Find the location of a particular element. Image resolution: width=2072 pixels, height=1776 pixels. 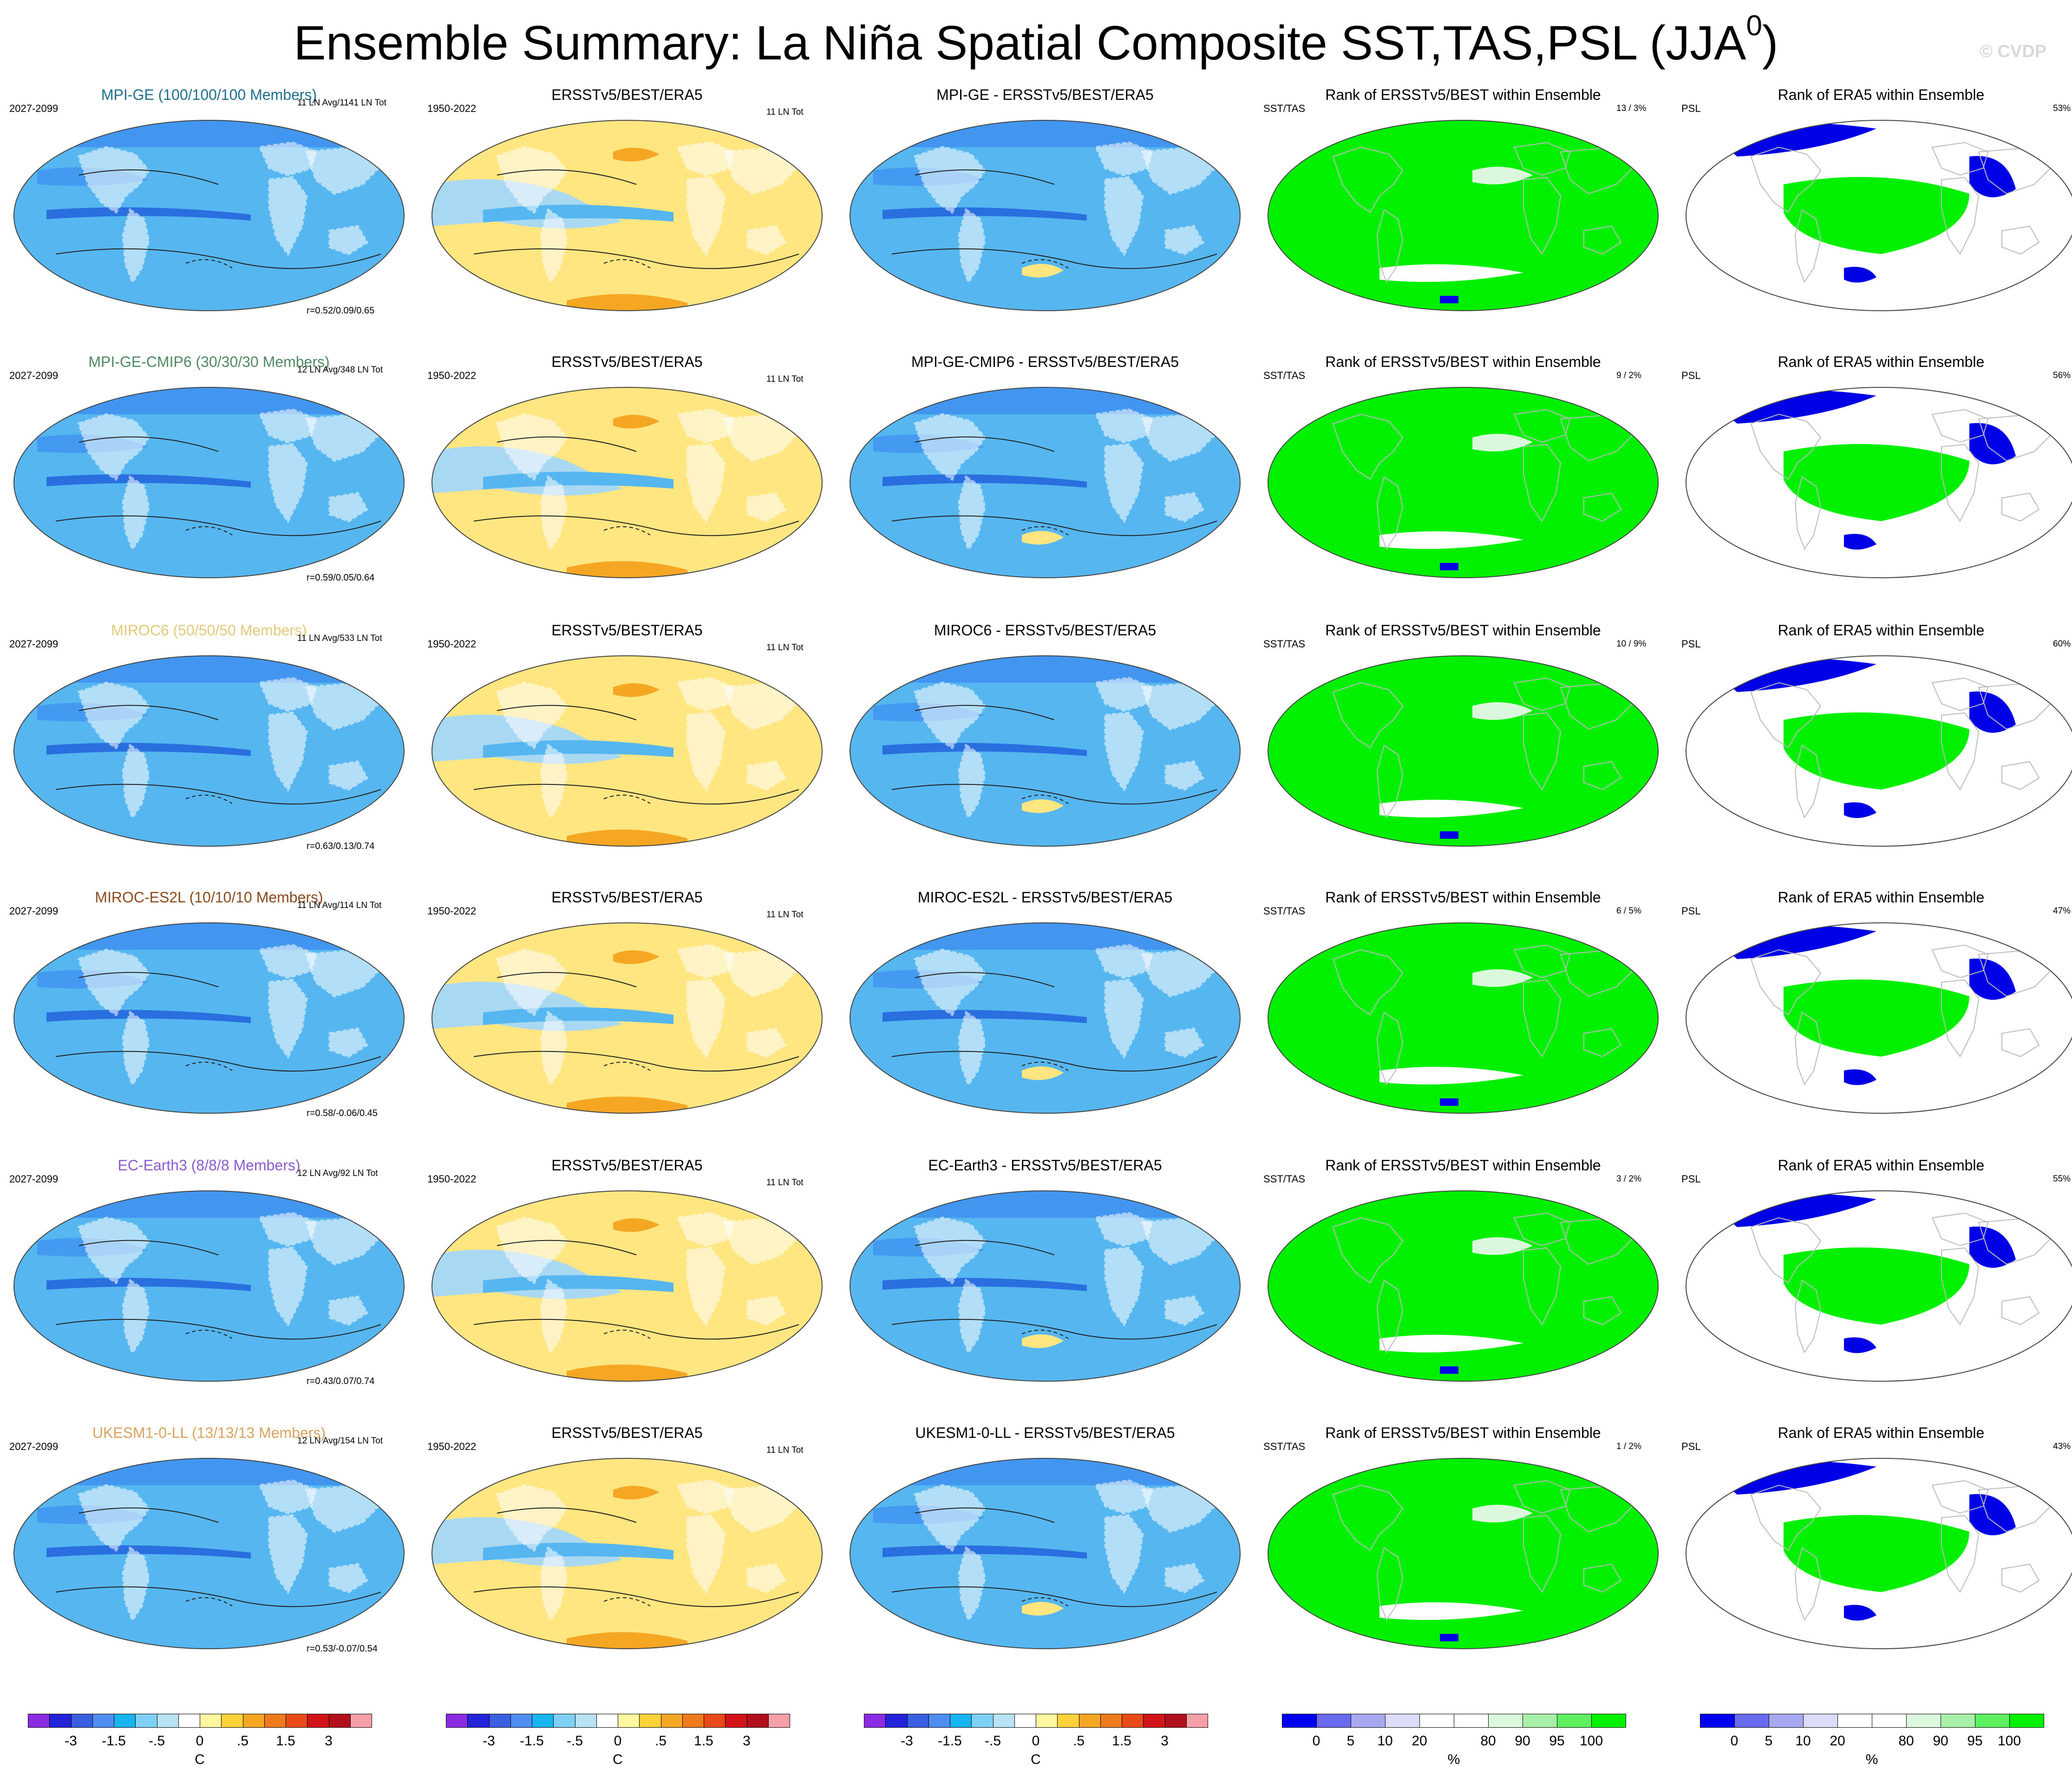

model-map is located at coordinates (209, 483).